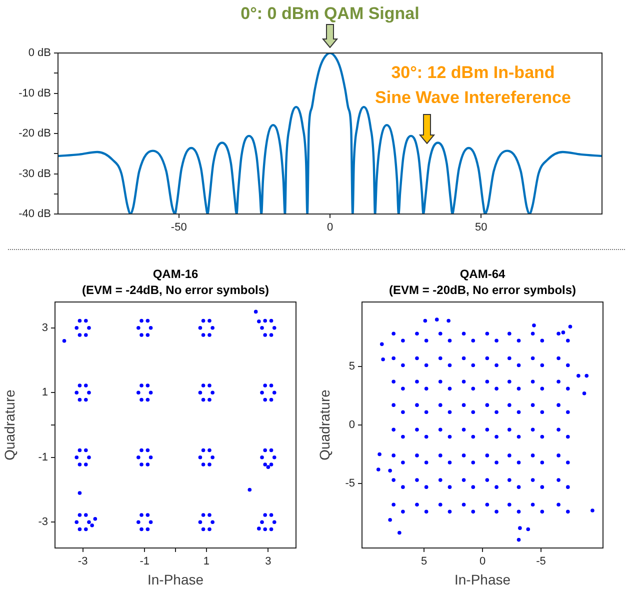 This screenshot has height=591, width=631. What do you see at coordinates (45, 392) in the screenshot?
I see `y-tick-label: 1` at bounding box center [45, 392].